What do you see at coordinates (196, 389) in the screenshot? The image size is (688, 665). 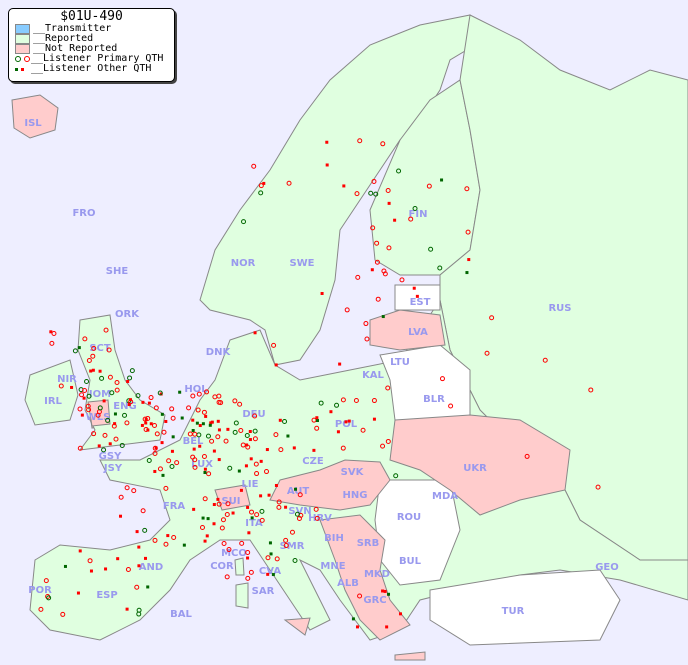 I see `country-label-hol: HOL` at bounding box center [196, 389].